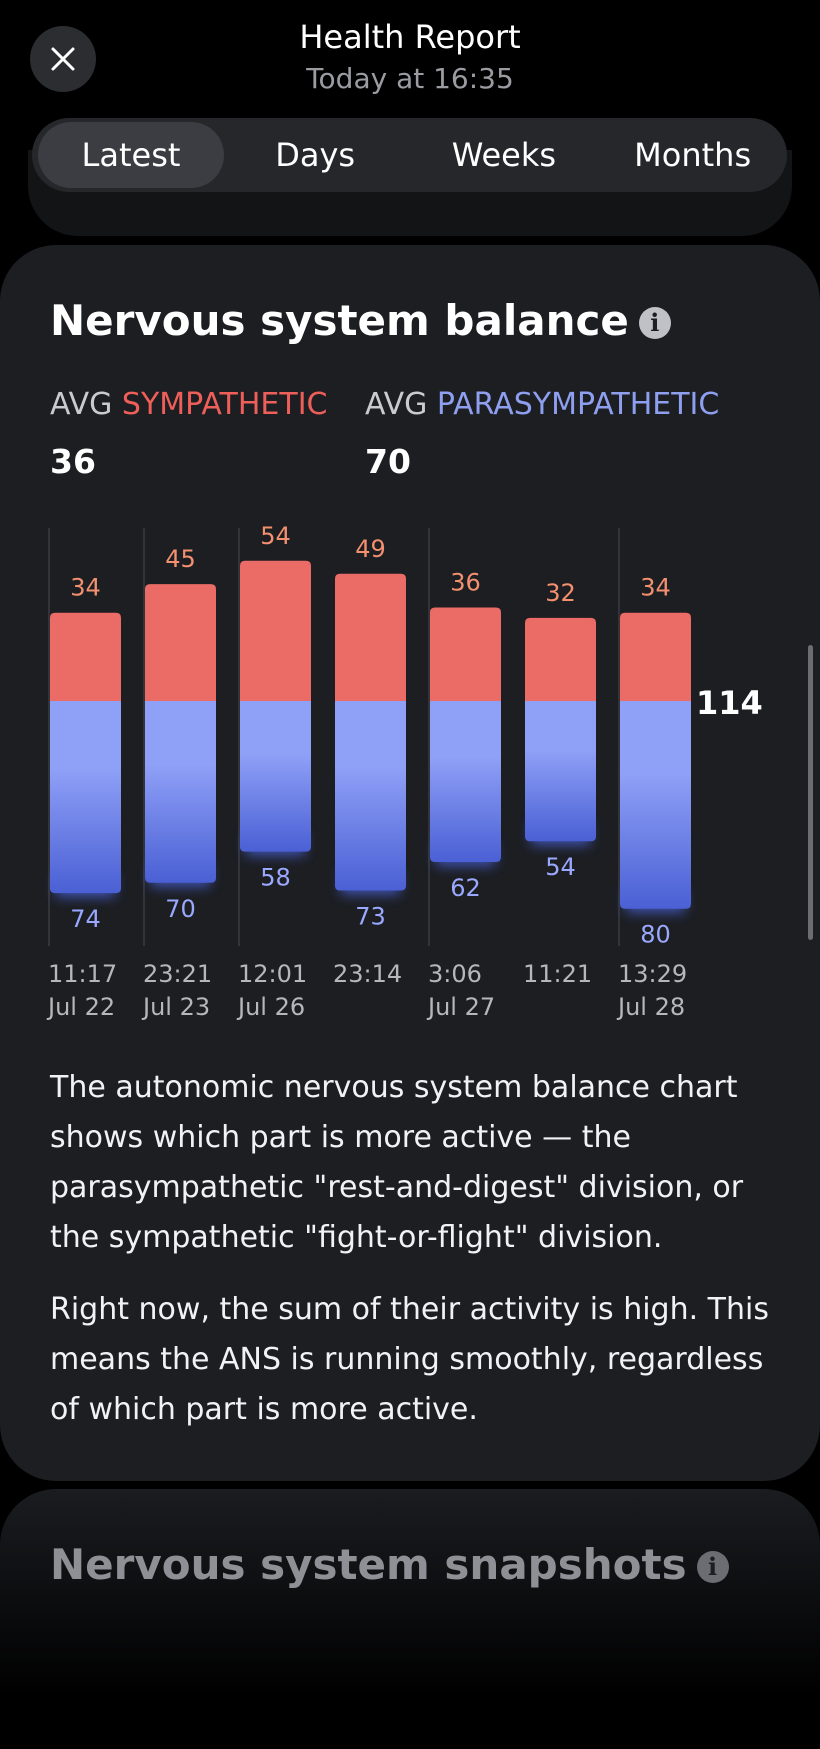 This screenshot has height=1749, width=820. Describe the element at coordinates (180, 909) in the screenshot. I see `parasympathetic-label: 70` at that location.